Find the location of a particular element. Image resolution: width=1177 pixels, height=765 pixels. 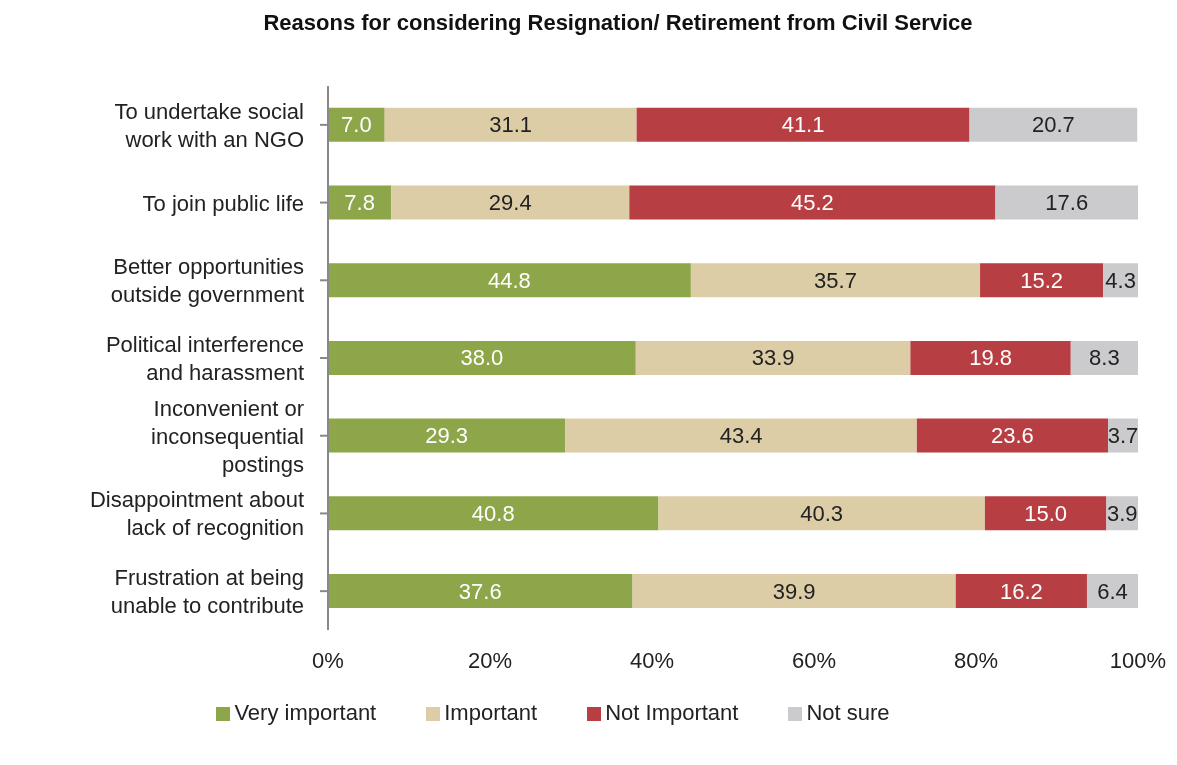

x-tick-label: 40% is located at coordinates (652, 660).